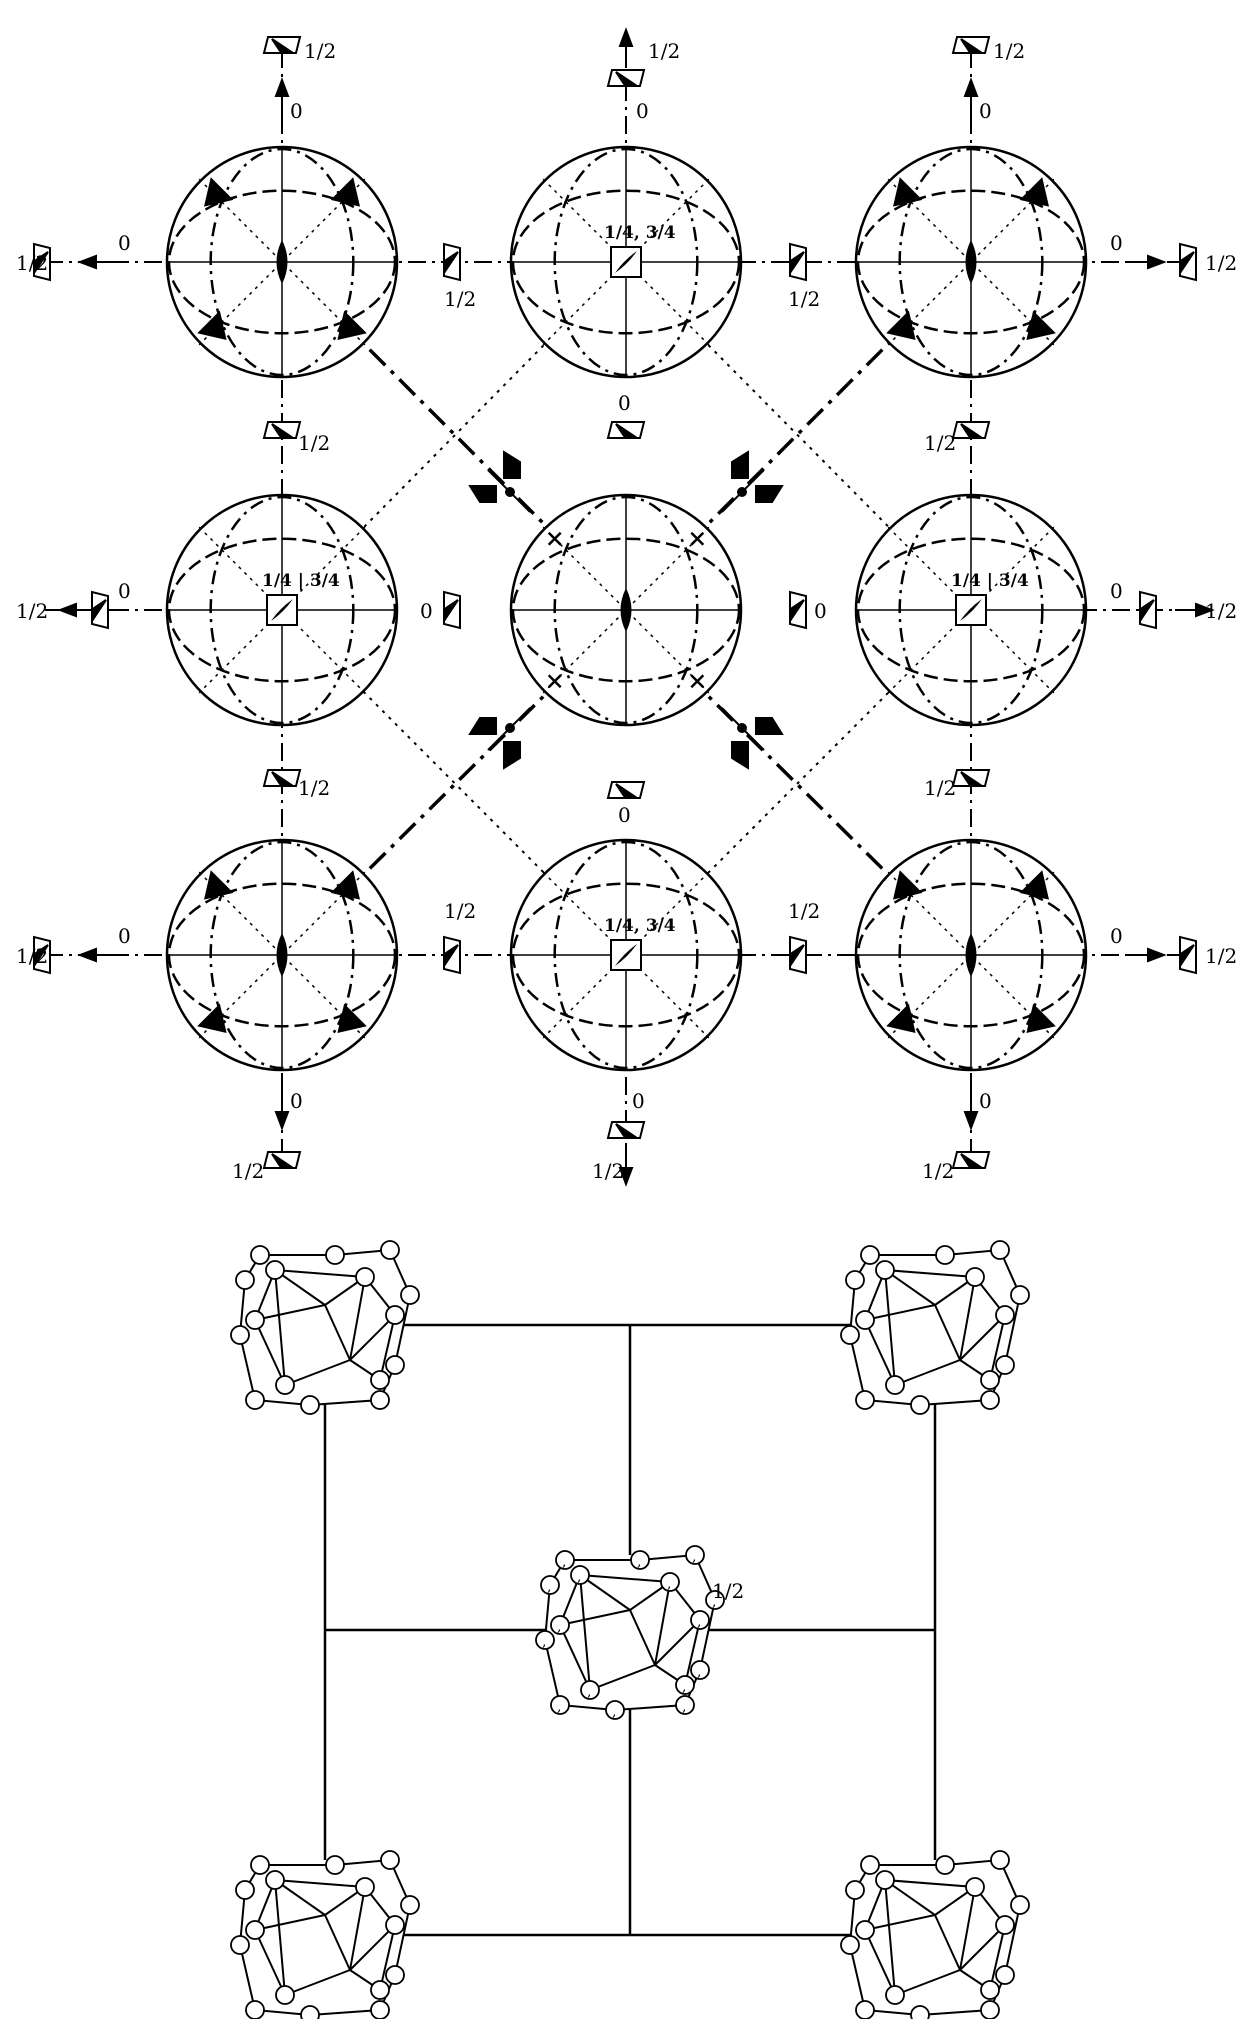 The height and width of the screenshot is (2019, 1245). I want to click on polyhedron-top-right, so click(935, 1327).